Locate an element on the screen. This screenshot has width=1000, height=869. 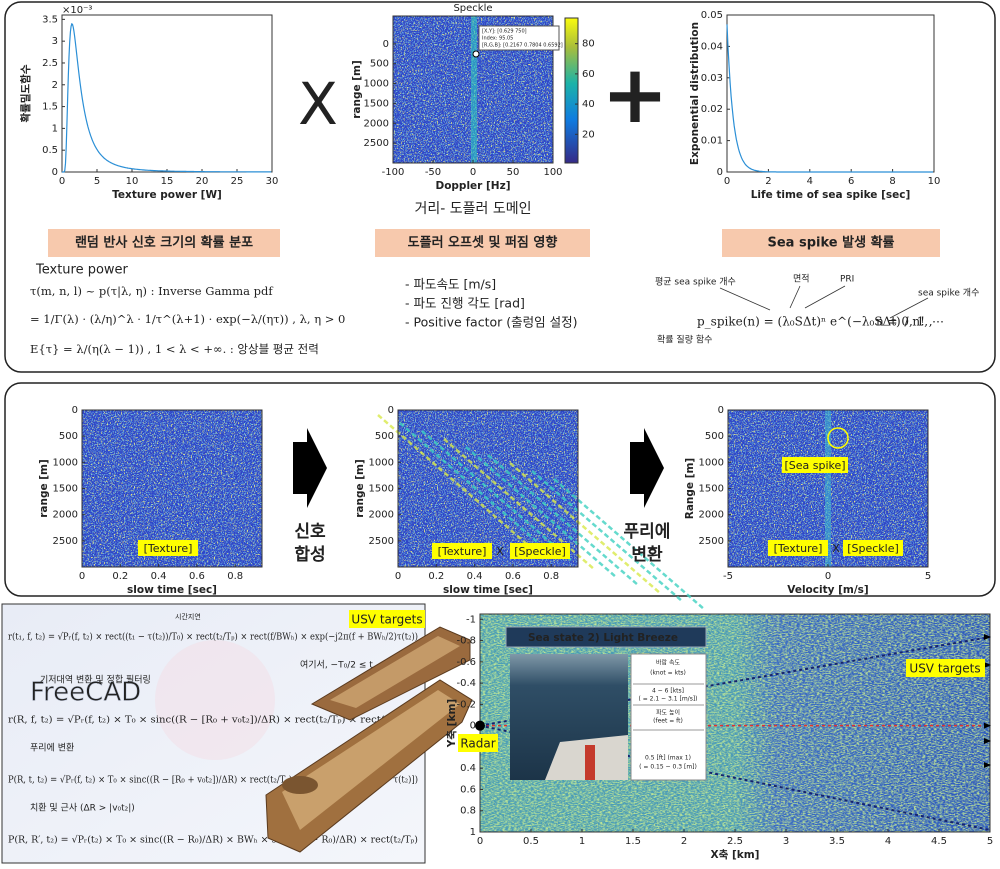
boat-deck is located at coordinates (395, 672).